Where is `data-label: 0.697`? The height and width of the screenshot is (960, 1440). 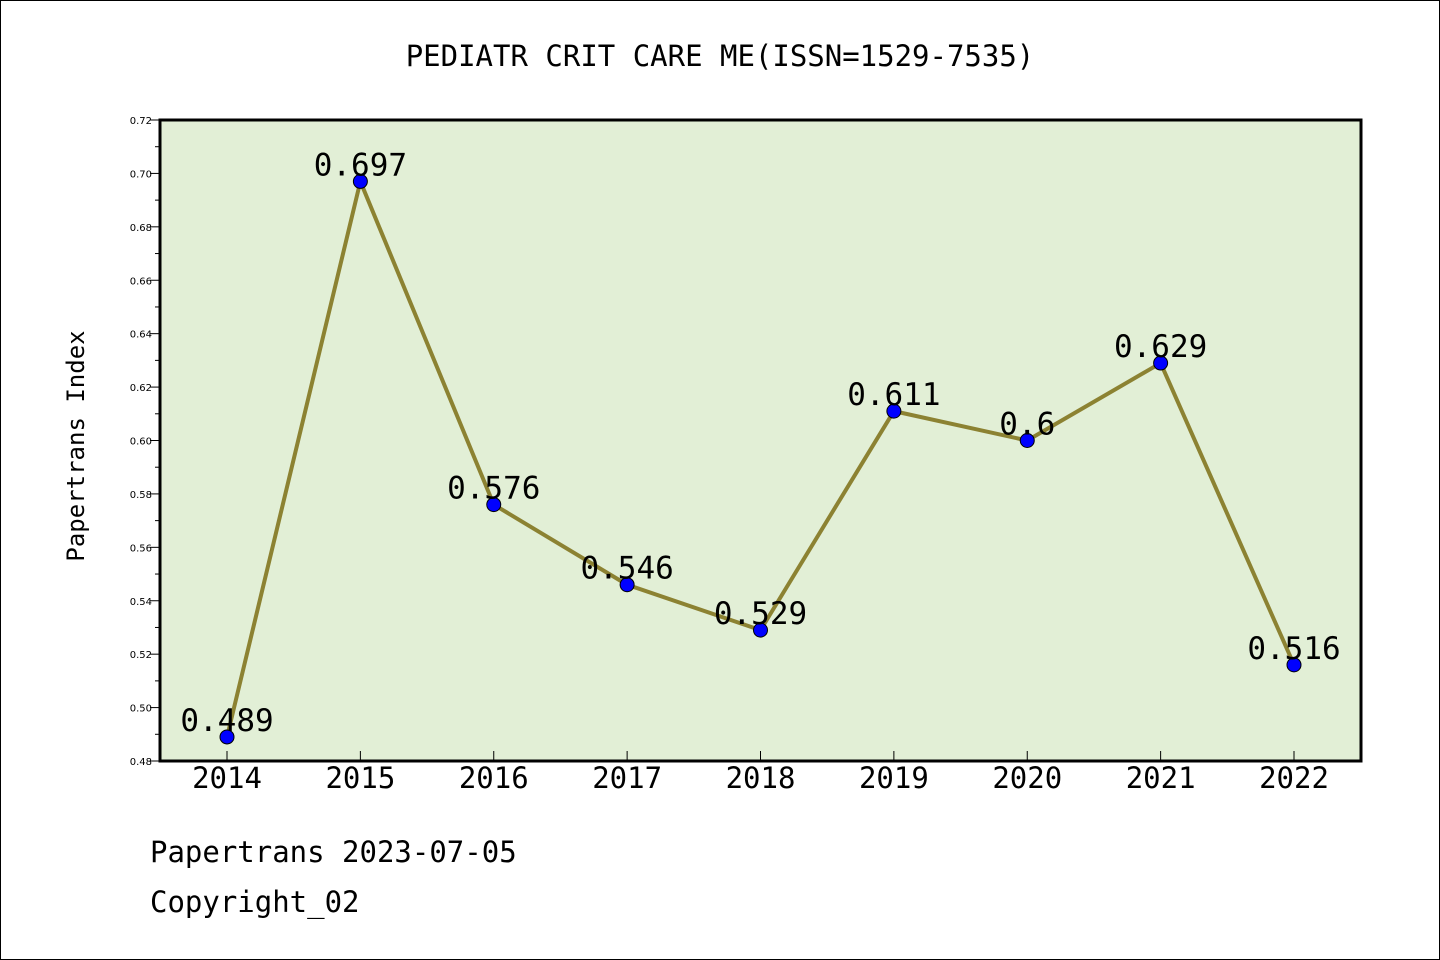
data-label: 0.697 is located at coordinates (360, 165).